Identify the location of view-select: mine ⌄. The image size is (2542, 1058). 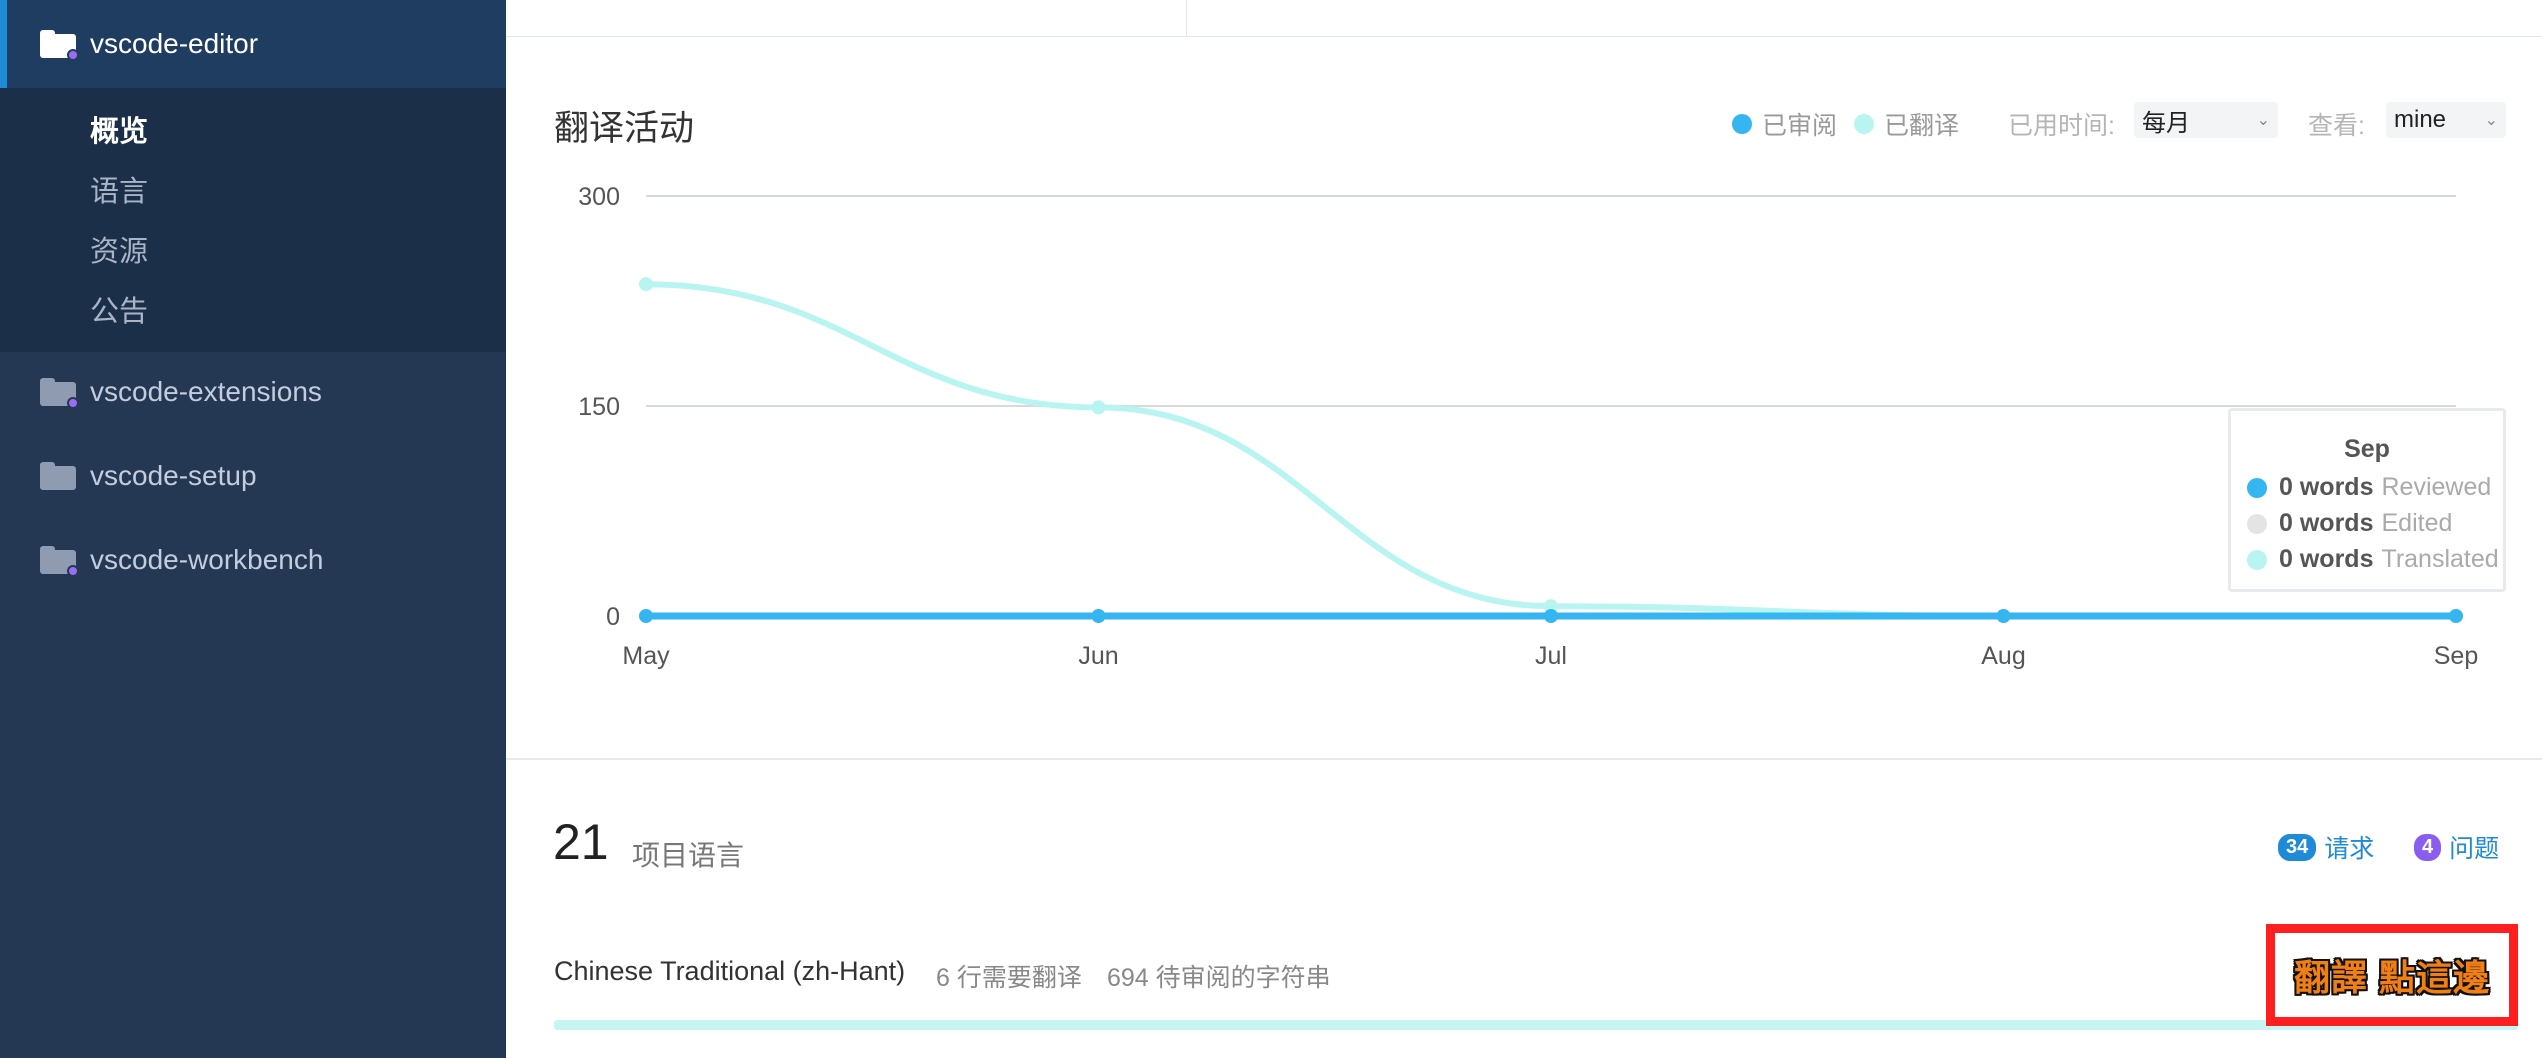
(2446, 120).